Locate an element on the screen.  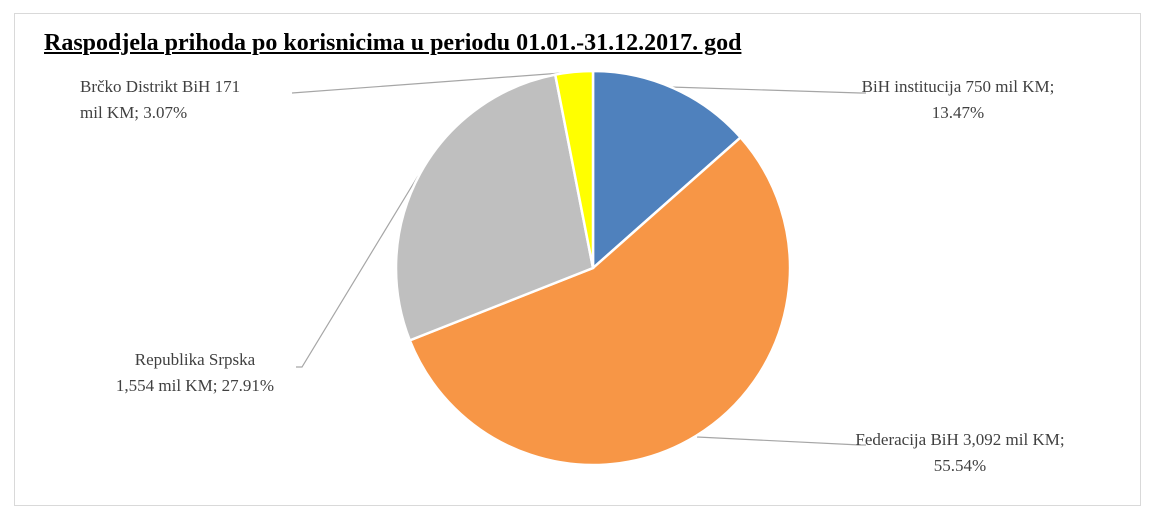
data-label: Federacija BiH 3,092 mil KM; 55.54% is located at coordinates (960, 453).